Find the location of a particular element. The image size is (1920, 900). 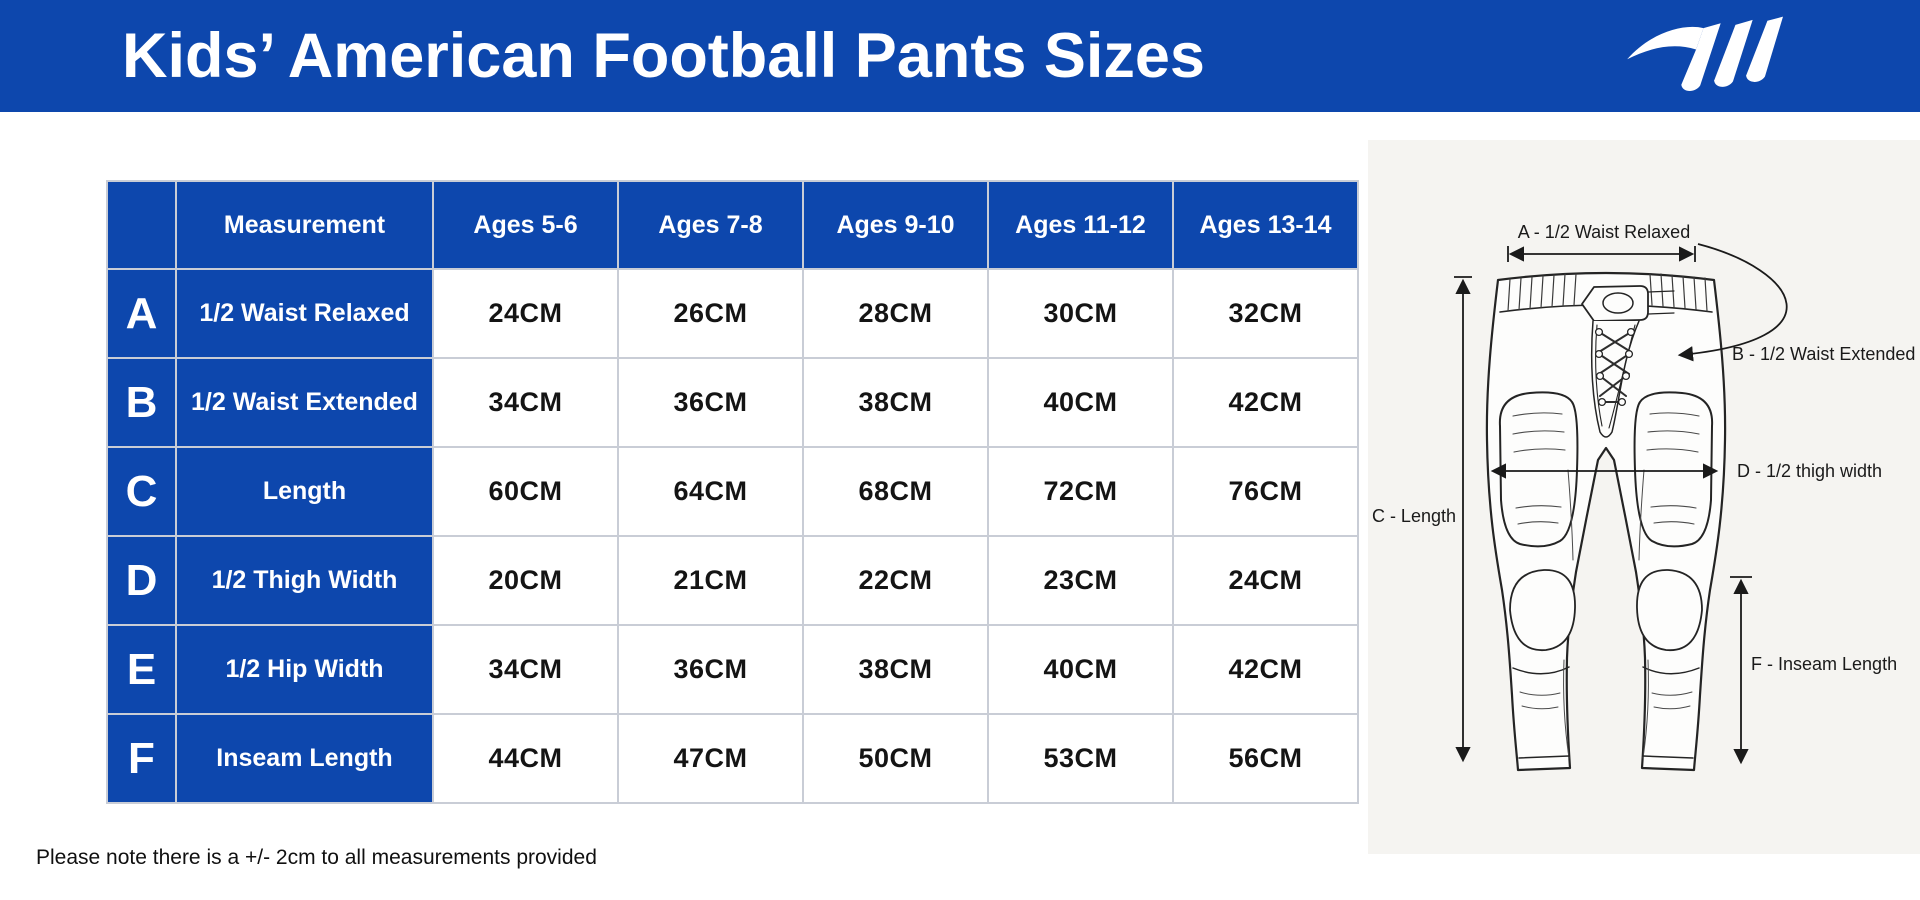

value-cell: 64CM is located at coordinates (710, 491).